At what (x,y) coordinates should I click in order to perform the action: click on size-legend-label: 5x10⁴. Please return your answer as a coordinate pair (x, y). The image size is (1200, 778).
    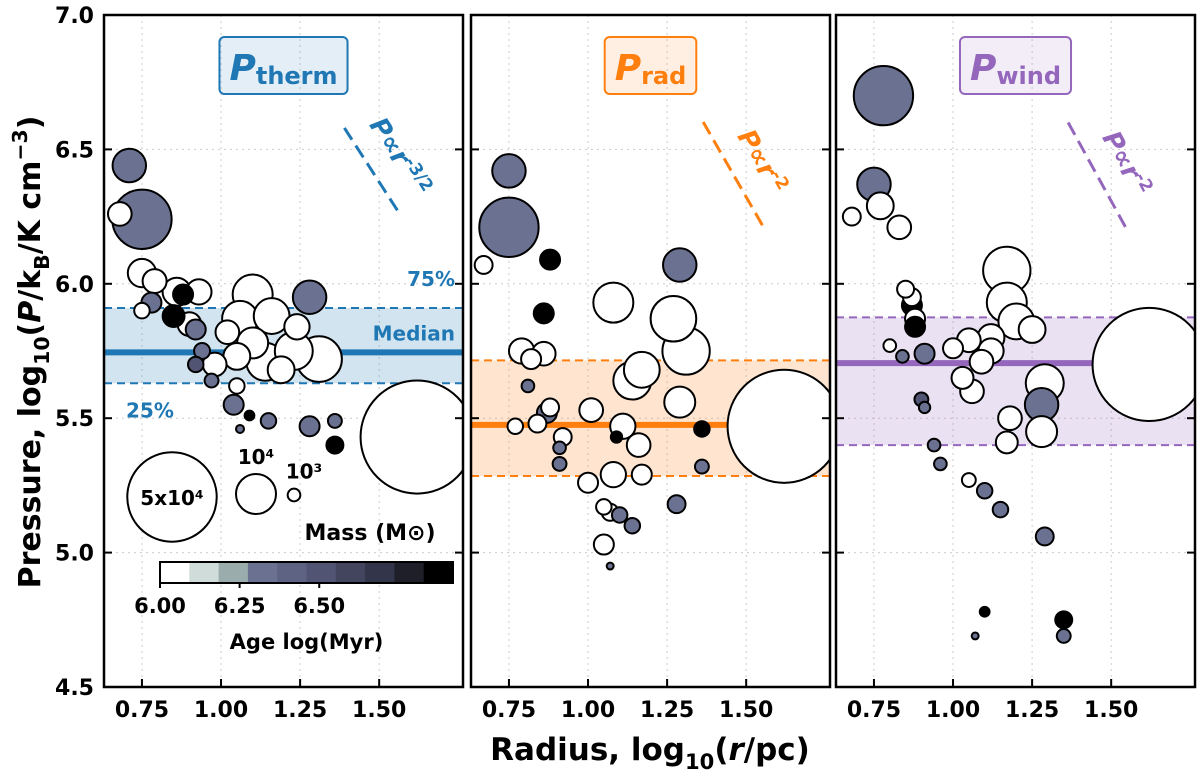
    Looking at the image, I should click on (171, 498).